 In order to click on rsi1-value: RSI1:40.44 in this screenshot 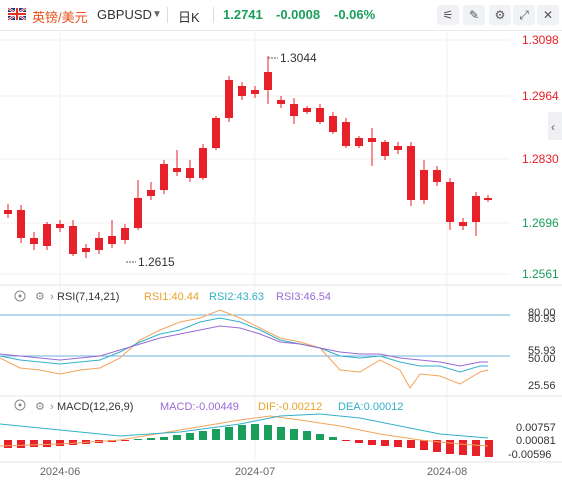, I will do `click(171, 297)`.